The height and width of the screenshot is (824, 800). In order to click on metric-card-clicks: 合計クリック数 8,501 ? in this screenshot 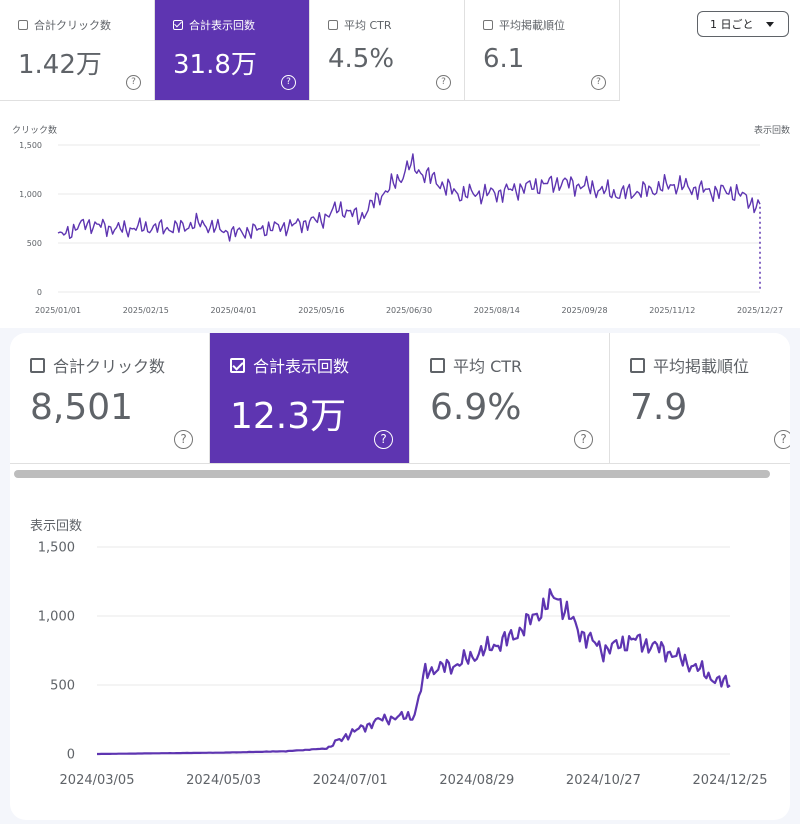, I will do `click(110, 398)`.